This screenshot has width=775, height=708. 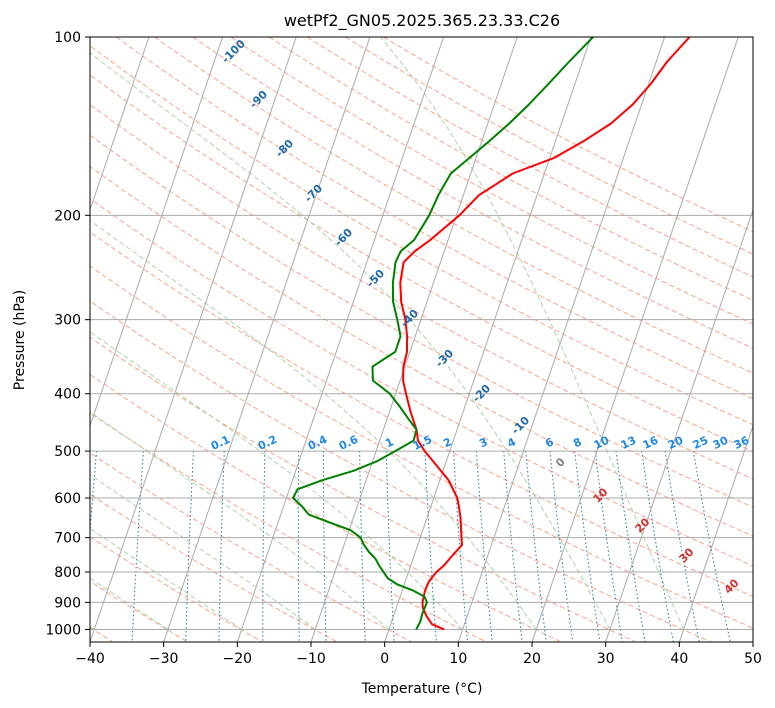 I want to click on y-tick-label: 300, so click(x=67, y=321).